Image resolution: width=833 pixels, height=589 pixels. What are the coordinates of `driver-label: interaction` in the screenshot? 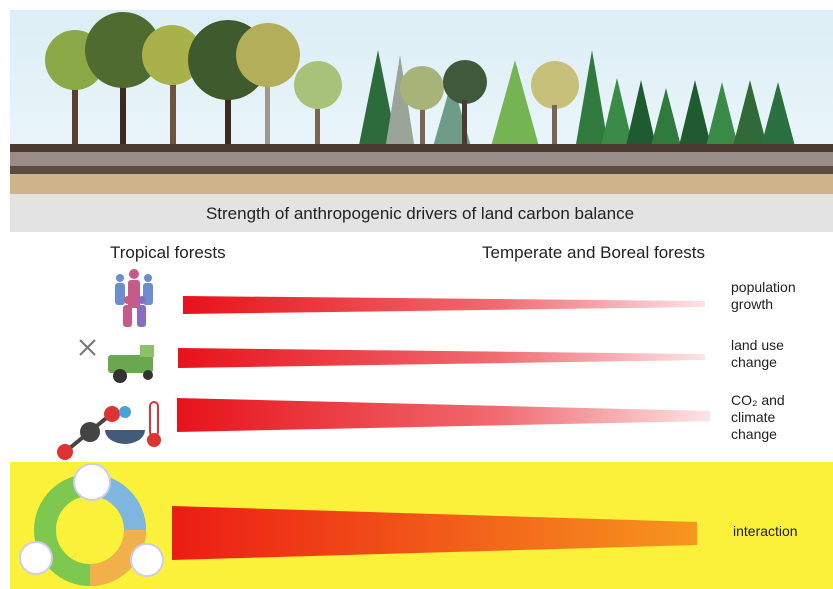 It's located at (765, 531).